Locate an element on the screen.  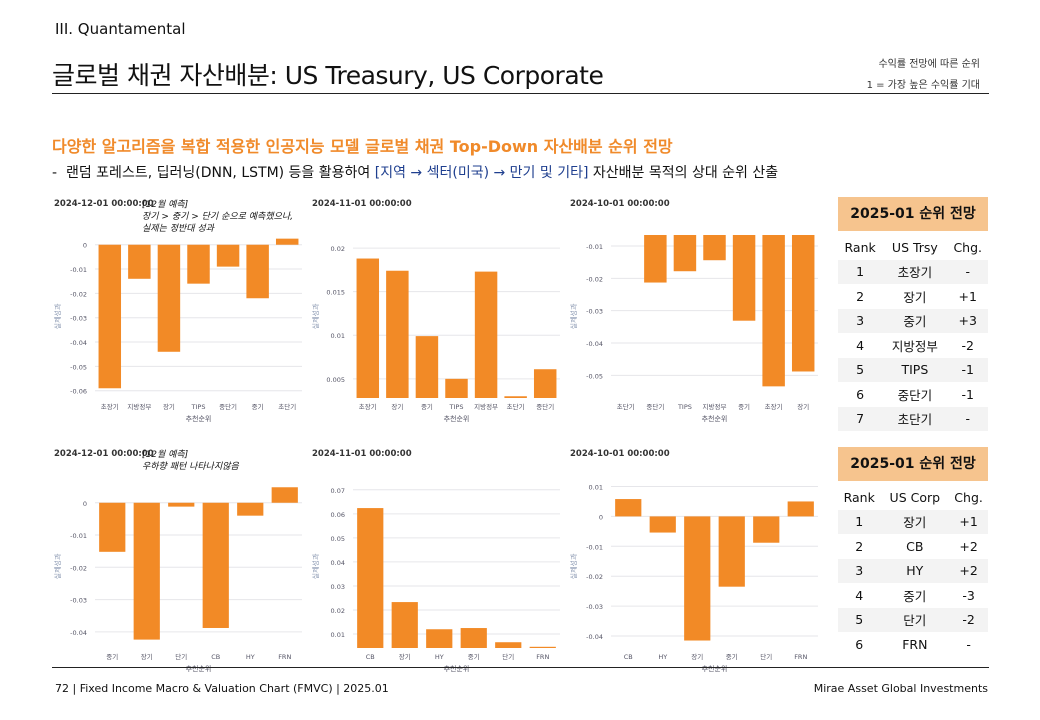
header-row: Rank US Trsy Chg. is located at coordinates (913, 247).